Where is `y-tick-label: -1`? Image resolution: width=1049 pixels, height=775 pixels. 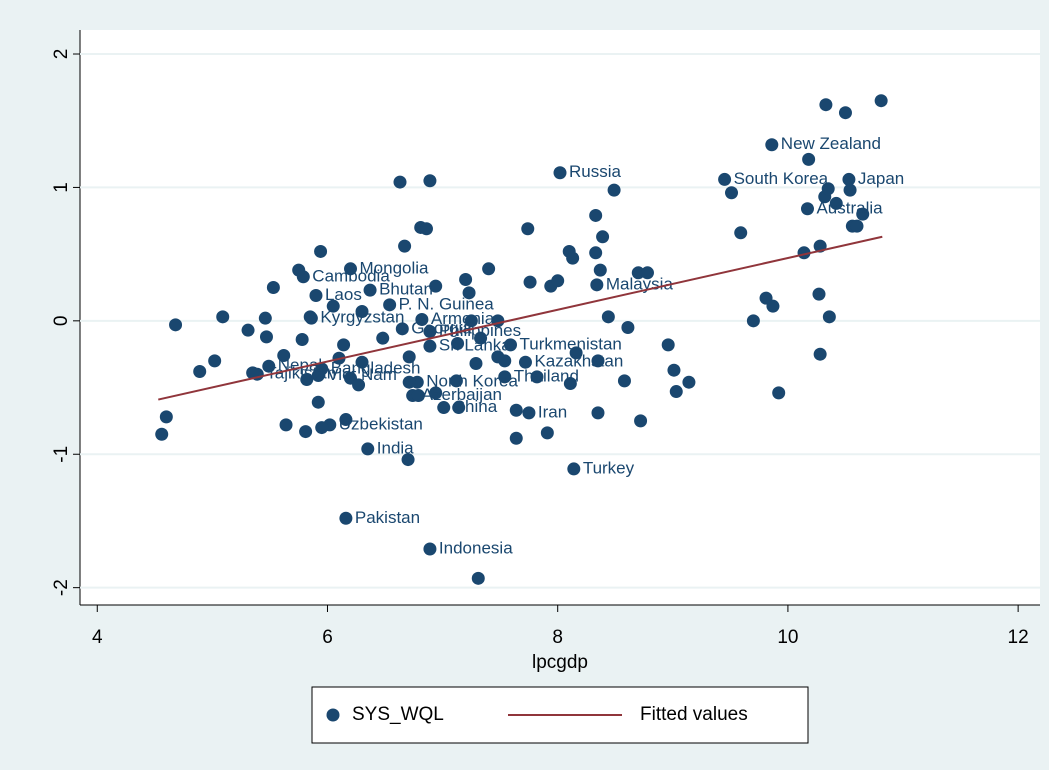 y-tick-label: -1 is located at coordinates (61, 454).